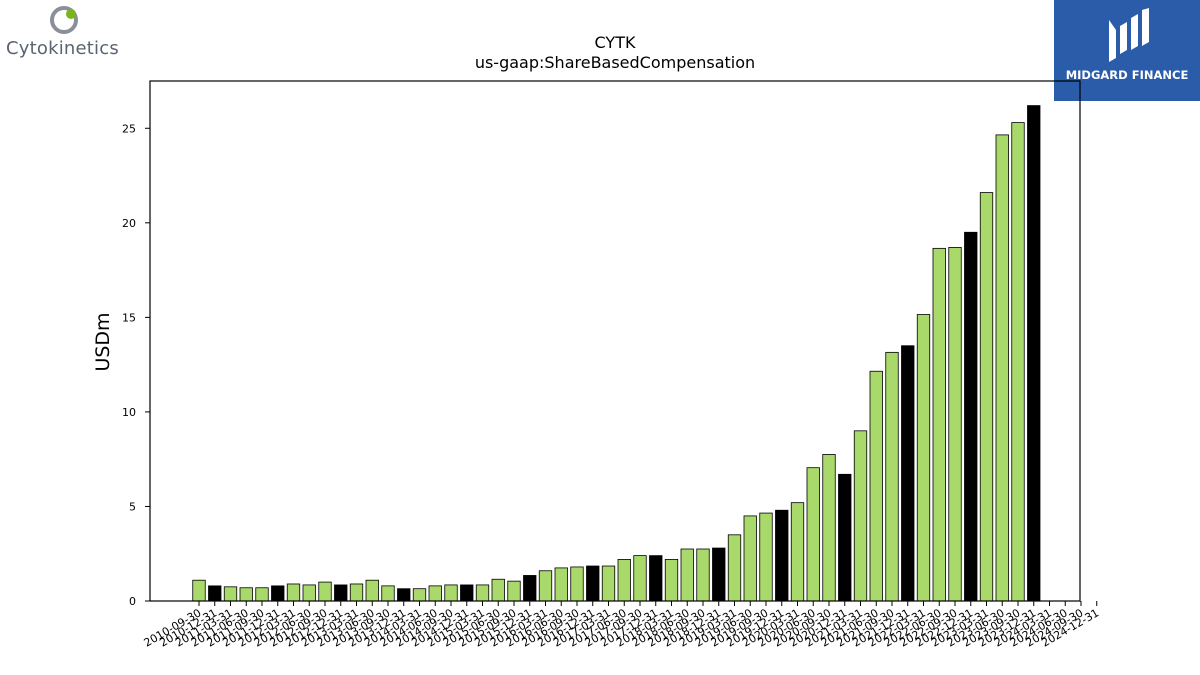 The height and width of the screenshot is (675, 1200). I want to click on y-axis-label: USDm, so click(103, 341).